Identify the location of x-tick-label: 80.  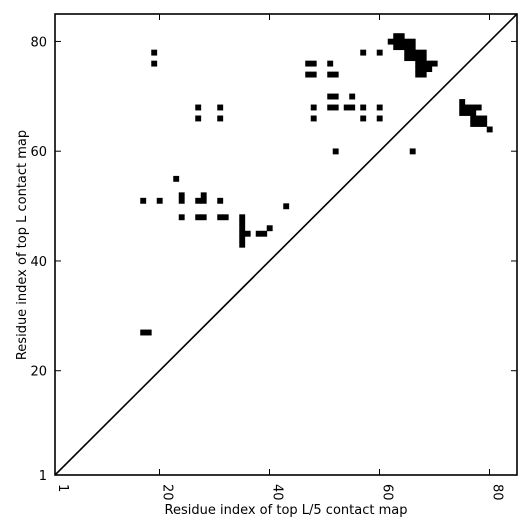
(497, 492).